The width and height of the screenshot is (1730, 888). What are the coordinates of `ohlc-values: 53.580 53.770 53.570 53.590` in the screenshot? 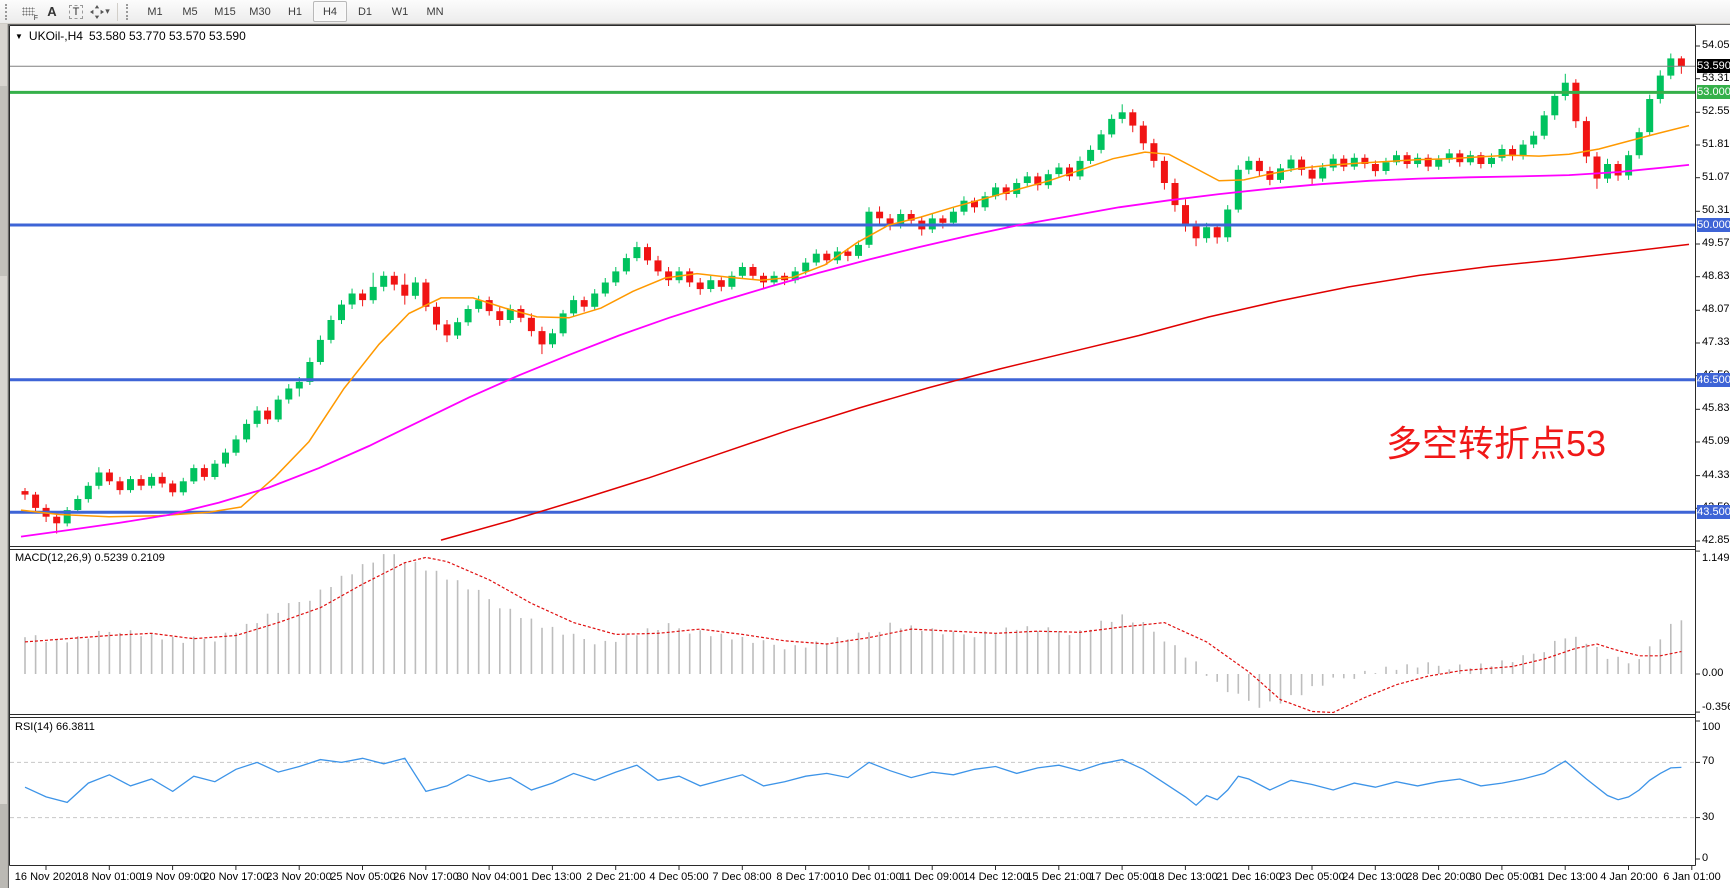 It's located at (167, 36).